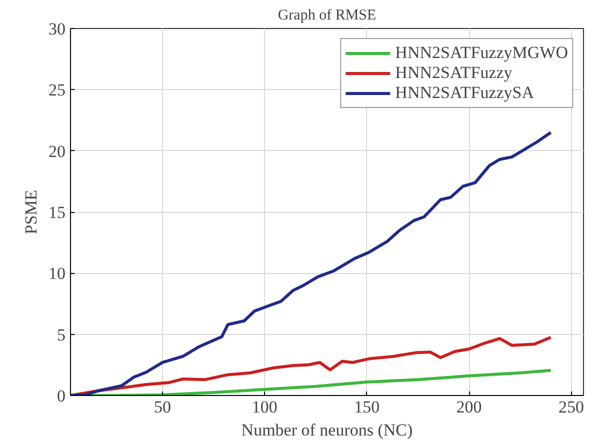 The width and height of the screenshot is (603, 442). What do you see at coordinates (464, 93) in the screenshot?
I see `legend-label: HNN2SATFuzzySA` at bounding box center [464, 93].